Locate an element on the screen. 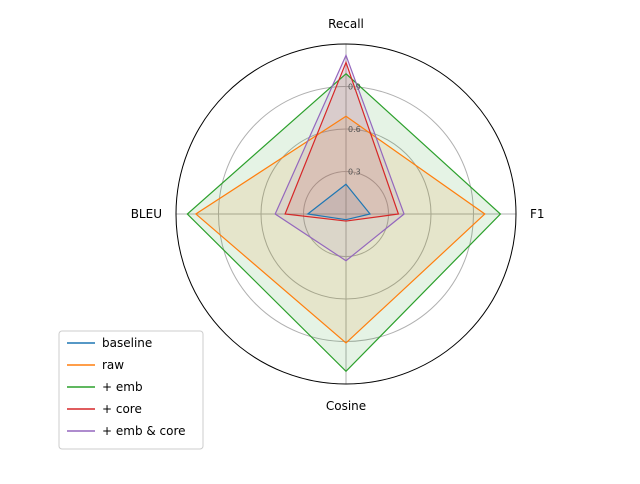 Image resolution: width=640 pixels, height=484 pixels. radial-tick-label: 0.6 is located at coordinates (354, 129).